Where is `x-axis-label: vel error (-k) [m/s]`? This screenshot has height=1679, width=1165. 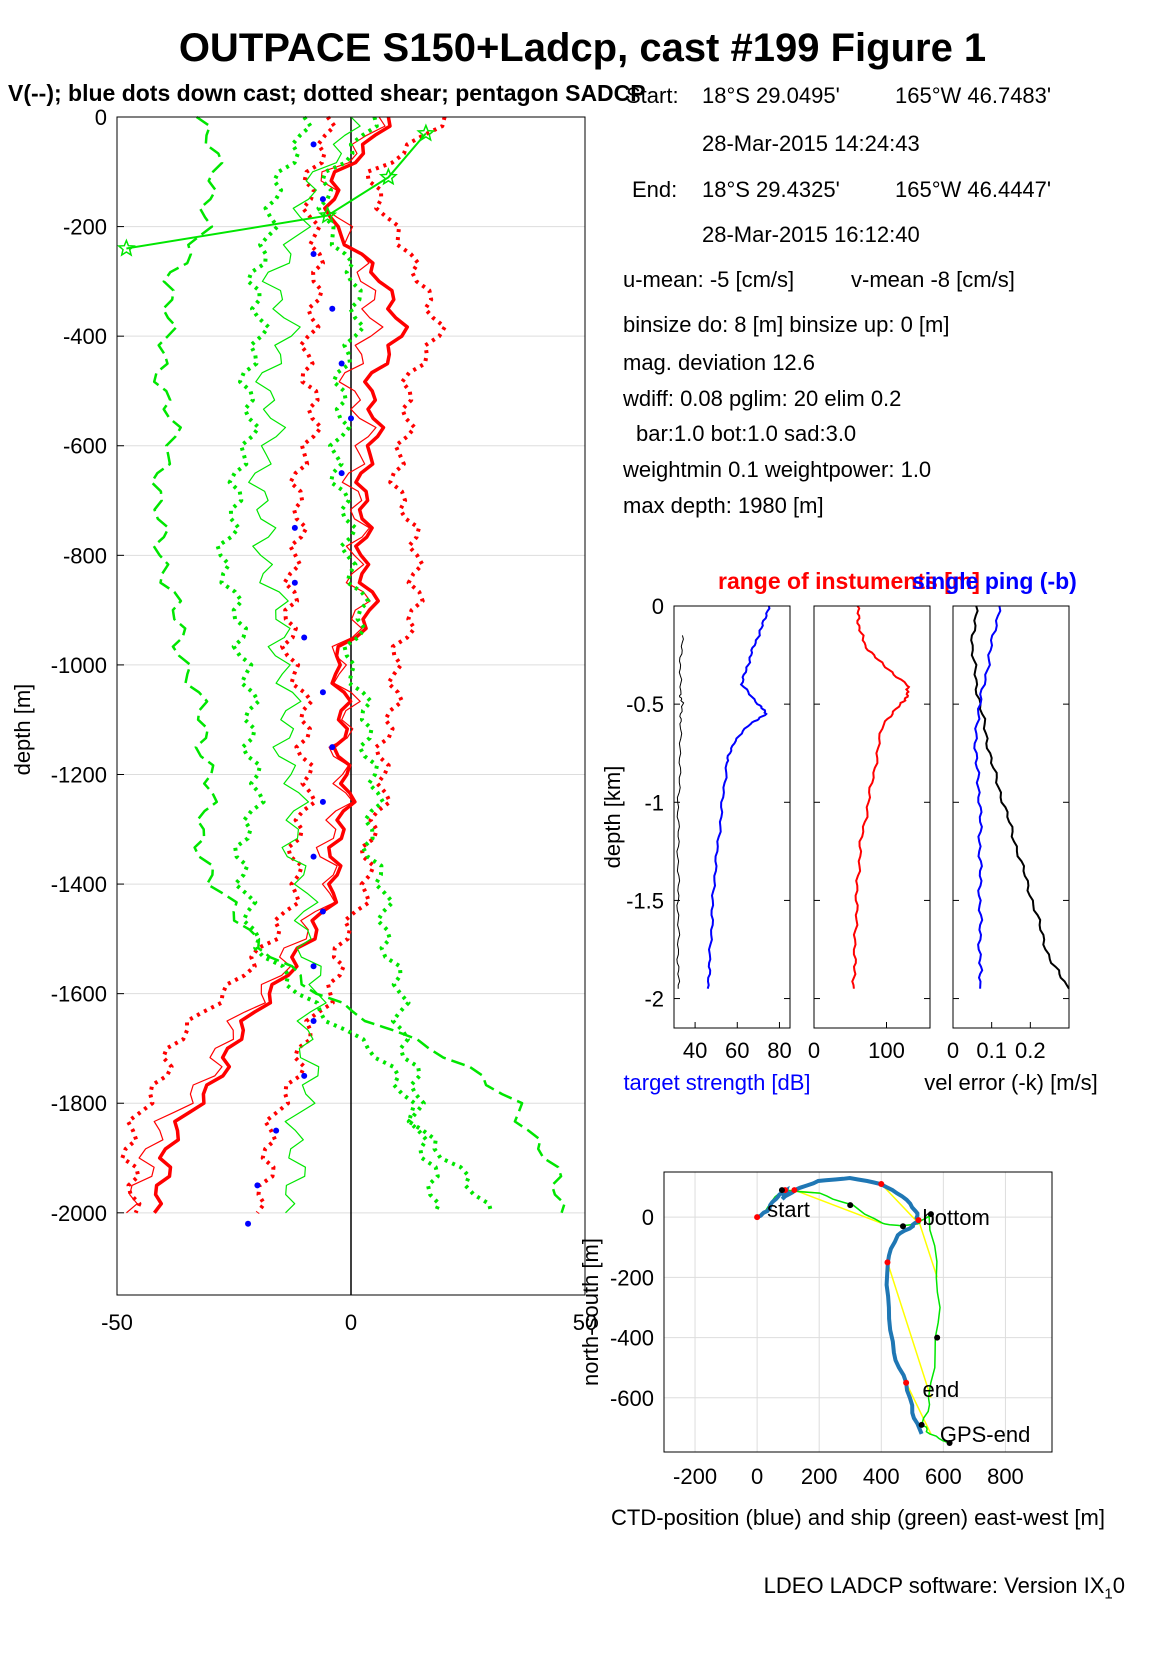
x-axis-label: vel error (-k) [m/s] is located at coordinates (1011, 1082).